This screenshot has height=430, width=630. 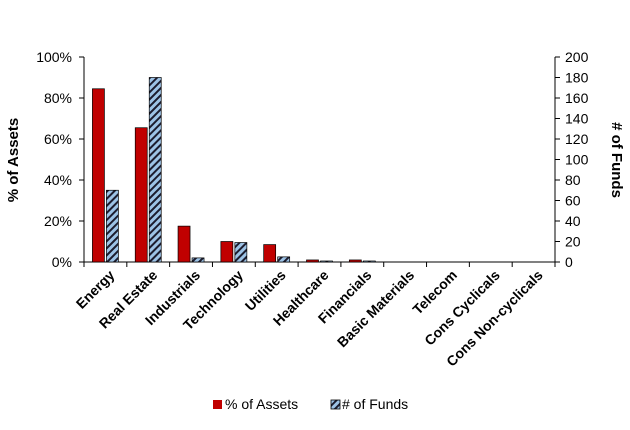 What do you see at coordinates (376, 309) in the screenshot?
I see `category-label: Basic Materials` at bounding box center [376, 309].